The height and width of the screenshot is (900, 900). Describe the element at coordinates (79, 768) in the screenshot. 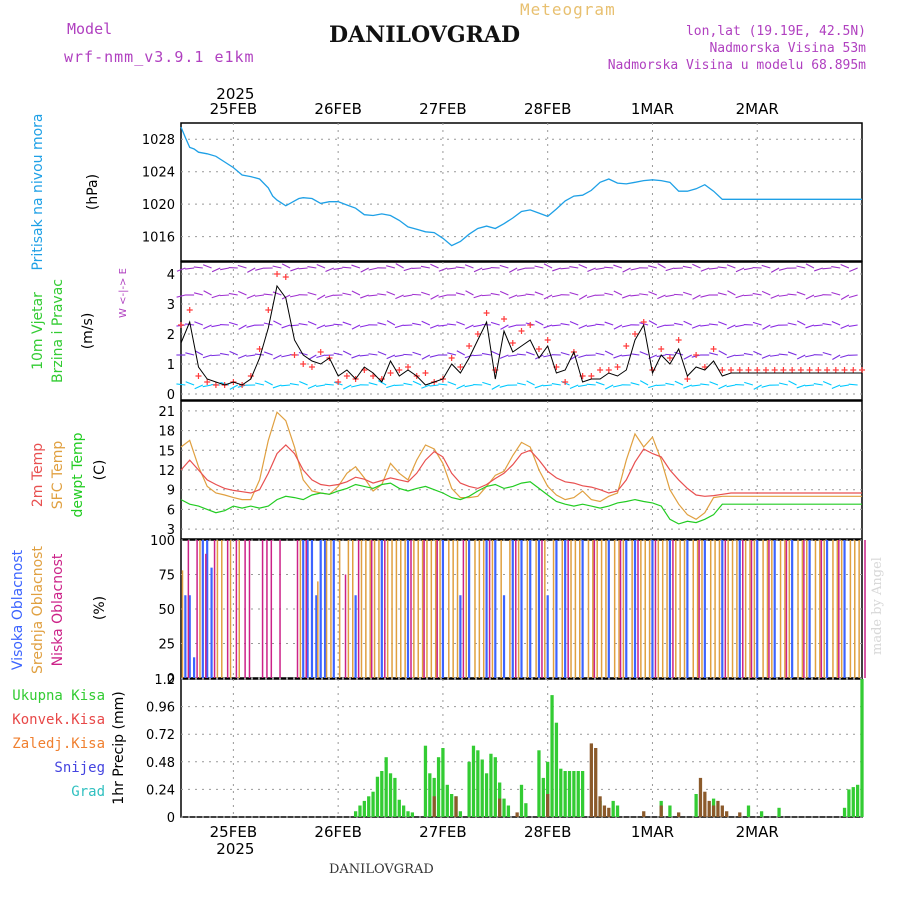

I see `snow-label: Snijeg` at that location.